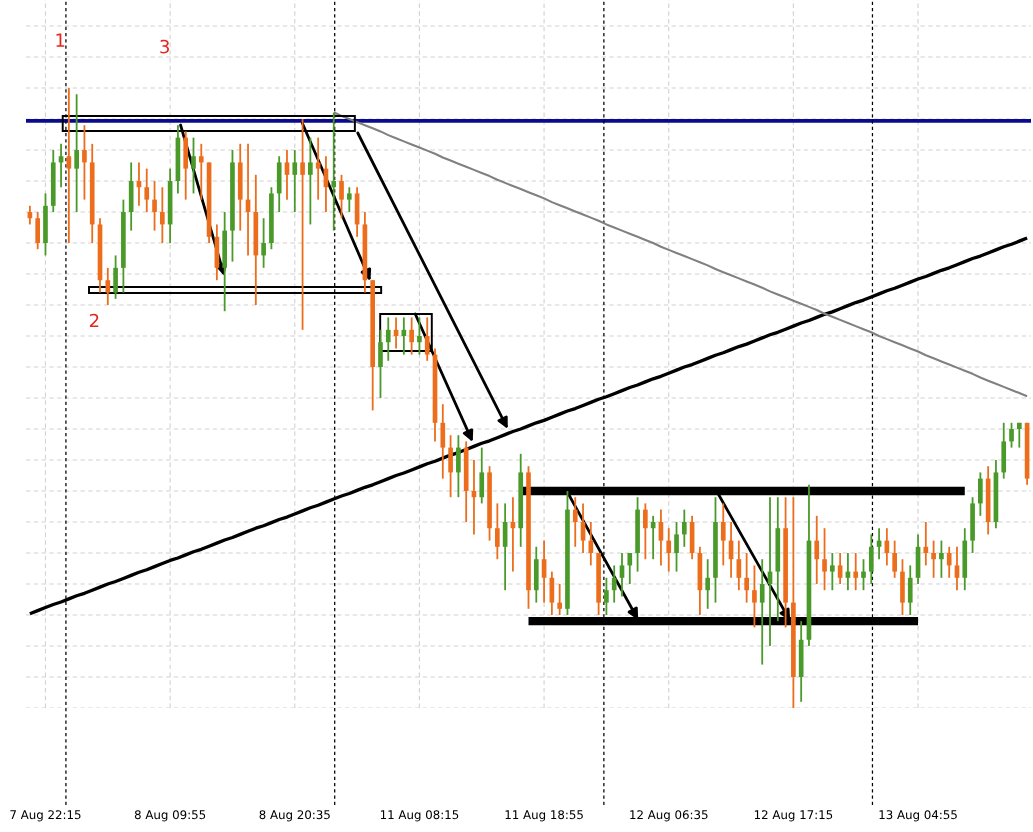  I want to click on text: 3, so click(164, 46).